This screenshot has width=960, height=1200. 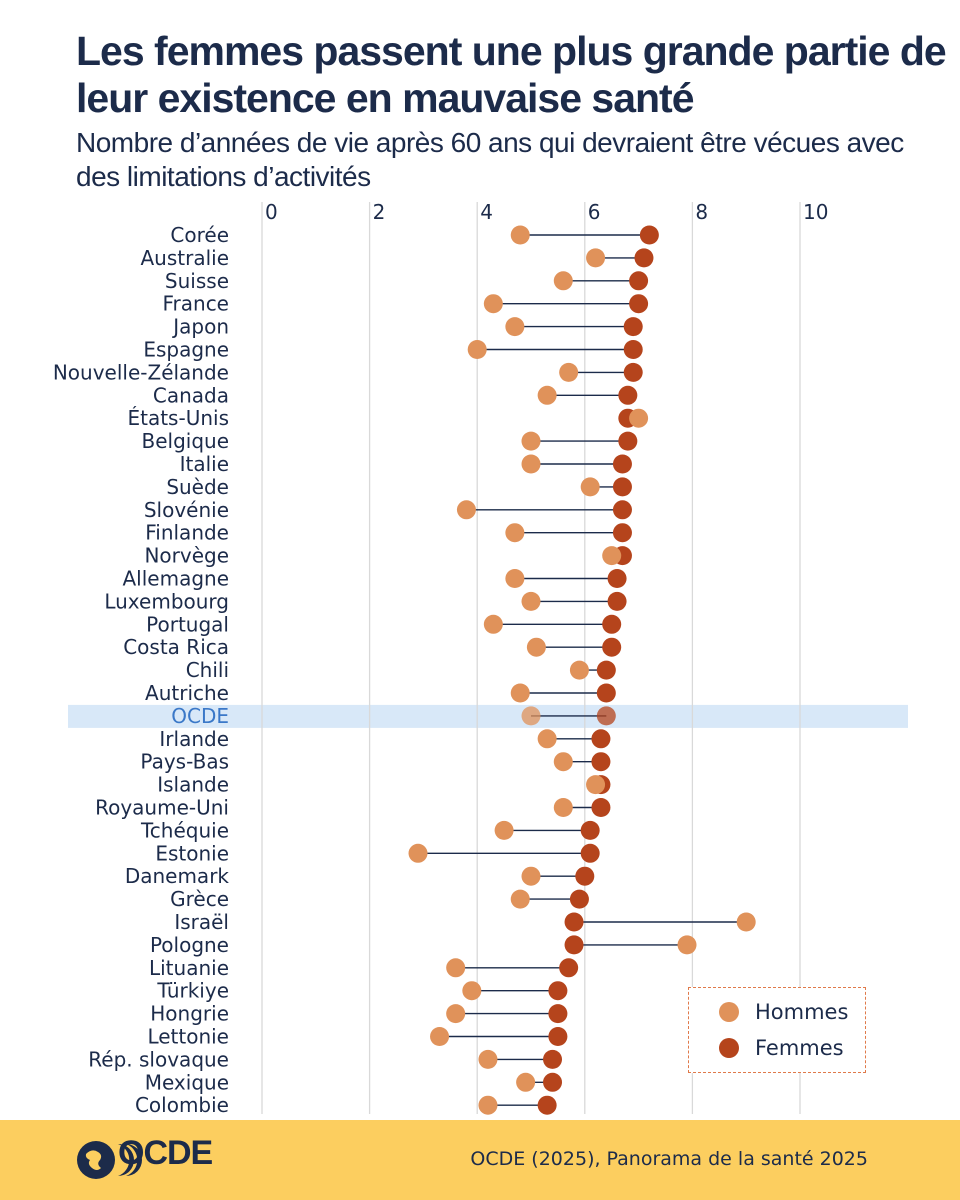 What do you see at coordinates (546, 212) in the screenshot?
I see `x-tick-labels: 0 2 4 6 8 10` at bounding box center [546, 212].